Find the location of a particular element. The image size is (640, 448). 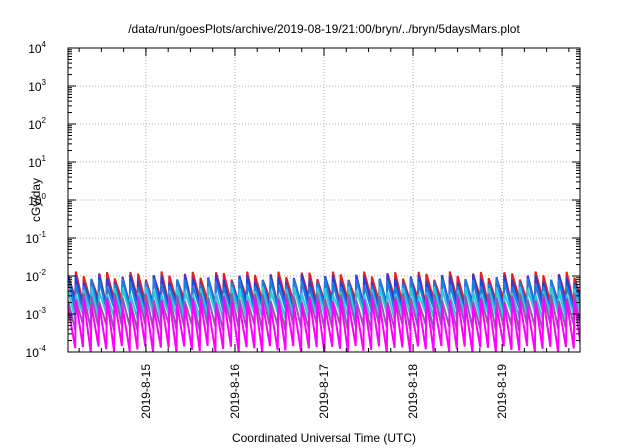

x-tick-label: 2019-8-17 is located at coordinates (324, 391).